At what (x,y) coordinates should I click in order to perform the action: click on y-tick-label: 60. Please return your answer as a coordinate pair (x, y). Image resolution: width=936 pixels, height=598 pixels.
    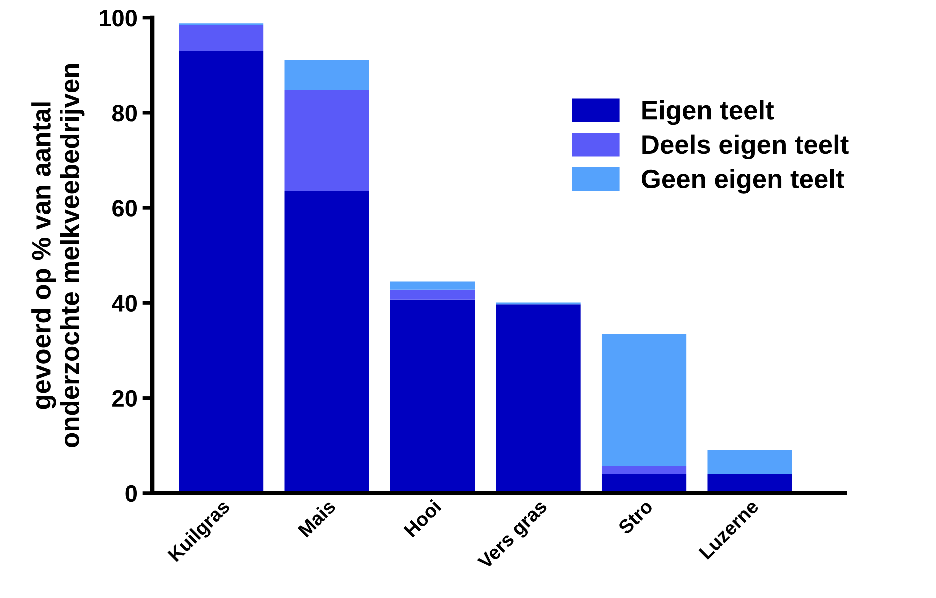
    Looking at the image, I should click on (125, 208).